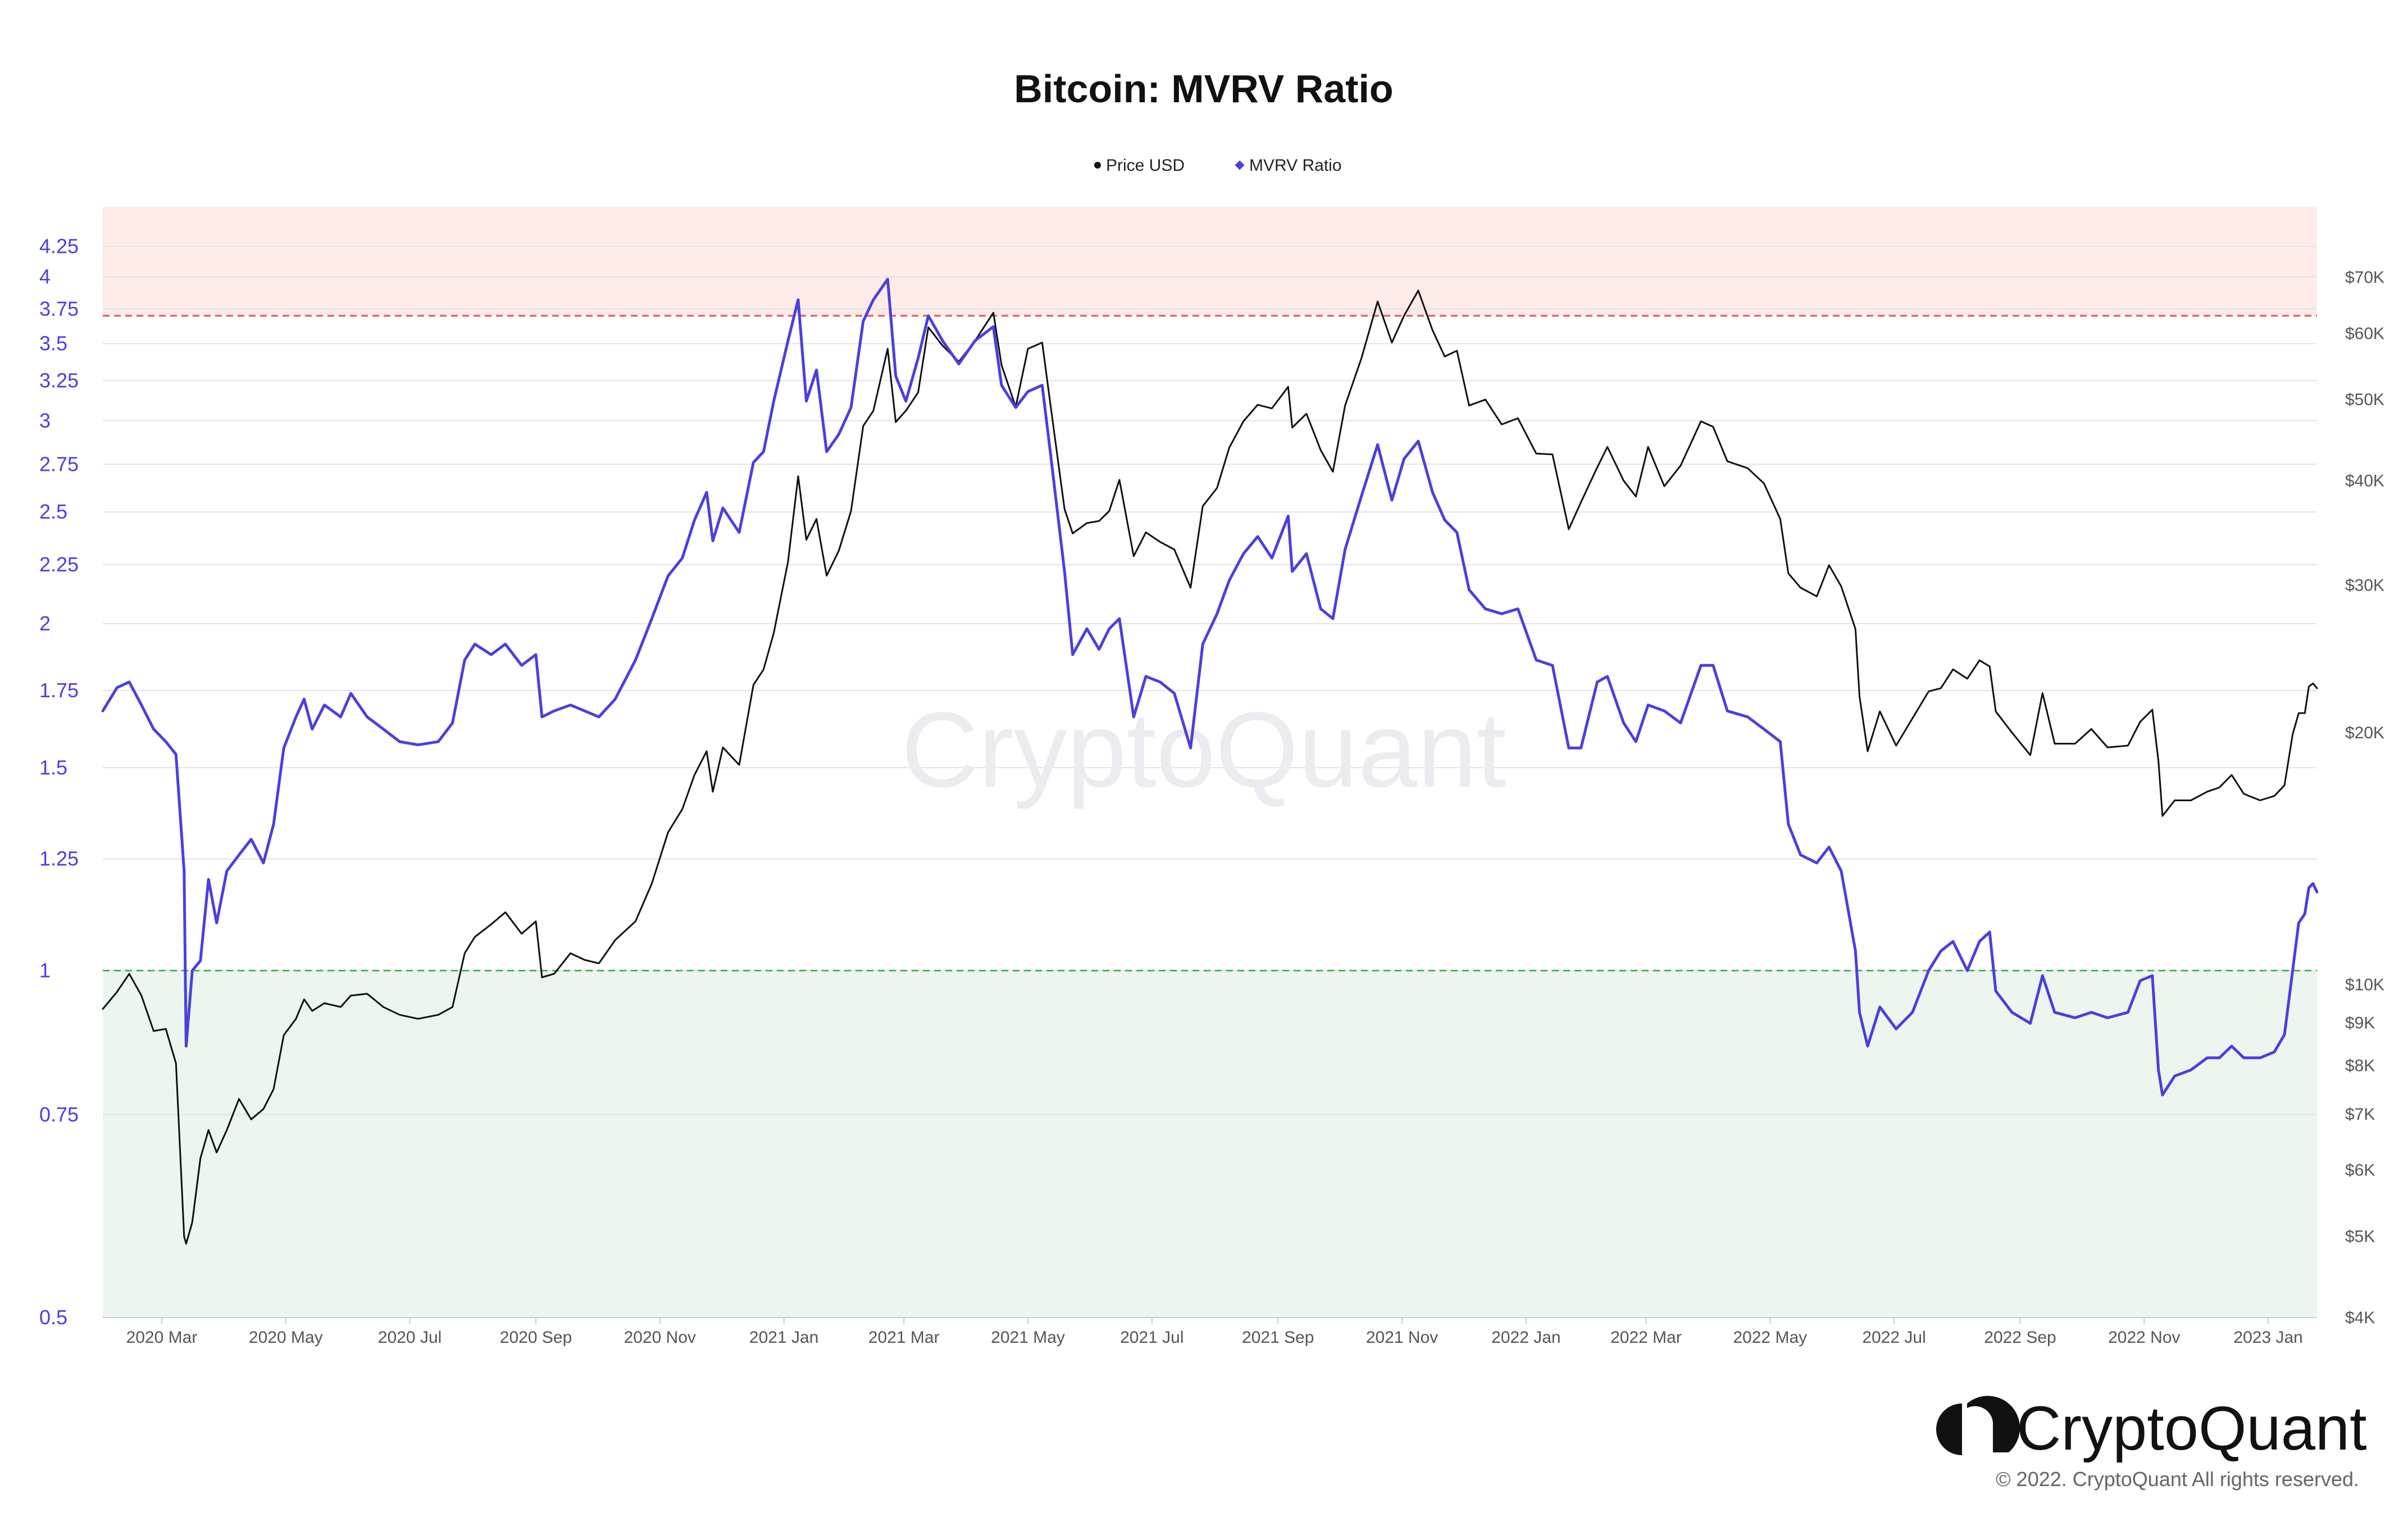  What do you see at coordinates (1295, 165) in the screenshot?
I see `legend-label-mvrv: MVRV Ratio` at bounding box center [1295, 165].